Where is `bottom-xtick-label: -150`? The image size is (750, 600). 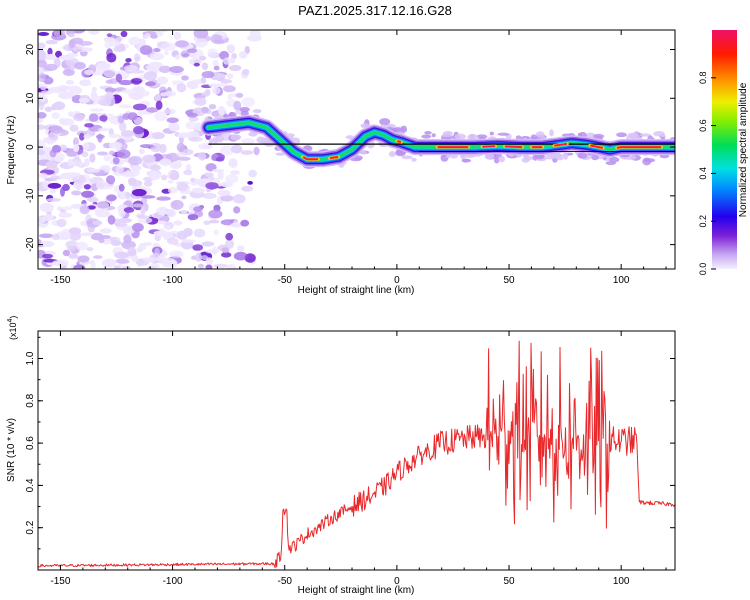 bottom-xtick-label: -150 is located at coordinates (60, 581).